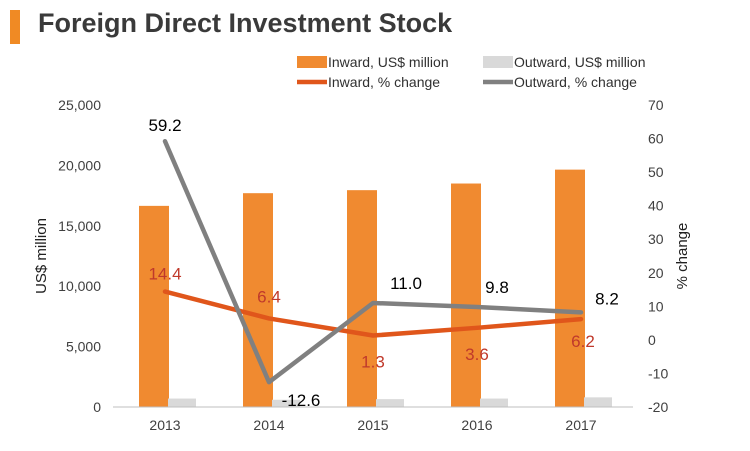  I want to click on y2-tick-label: 40, so click(656, 206).